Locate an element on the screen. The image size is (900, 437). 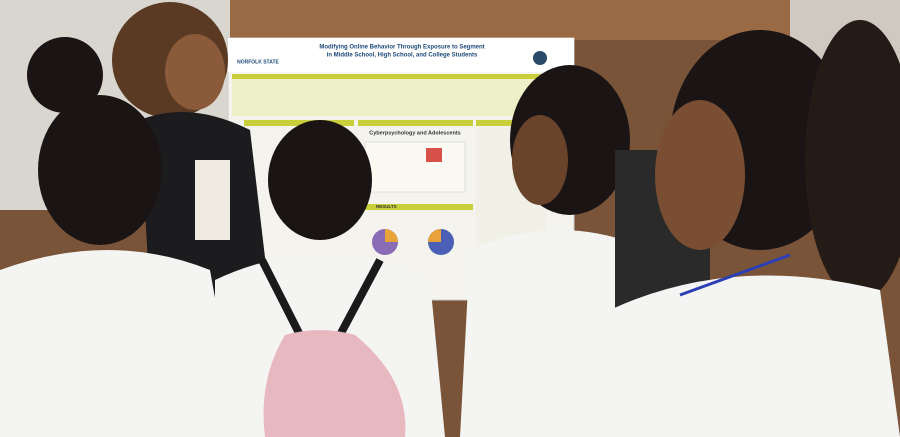
poster-logo-right is located at coordinates (540, 58).